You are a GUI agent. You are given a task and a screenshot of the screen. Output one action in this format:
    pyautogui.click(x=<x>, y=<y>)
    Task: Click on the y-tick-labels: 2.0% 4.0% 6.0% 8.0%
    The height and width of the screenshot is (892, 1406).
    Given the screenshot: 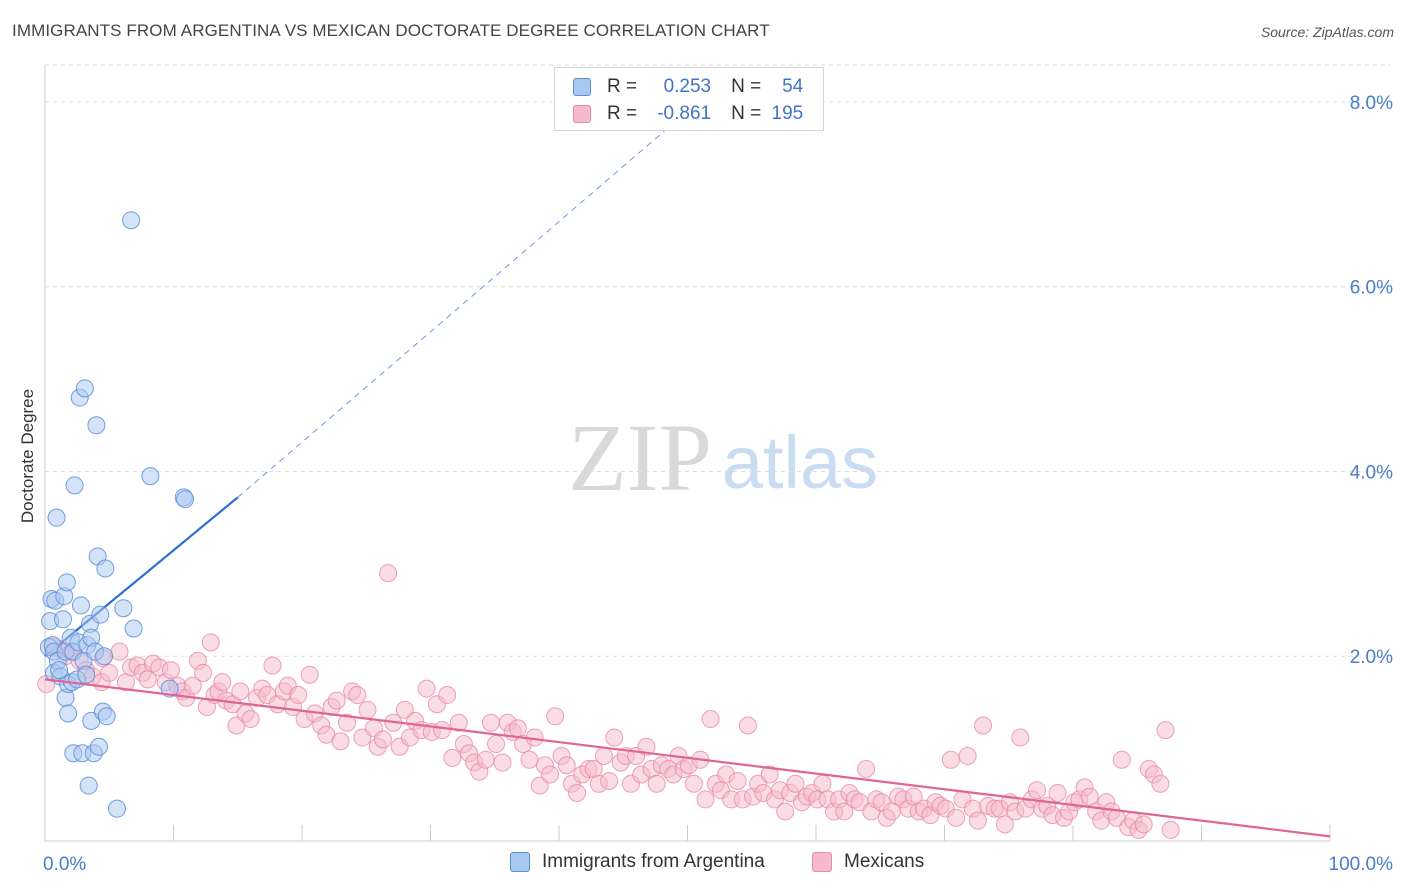 What is the action you would take?
    pyautogui.click(x=1371, y=380)
    